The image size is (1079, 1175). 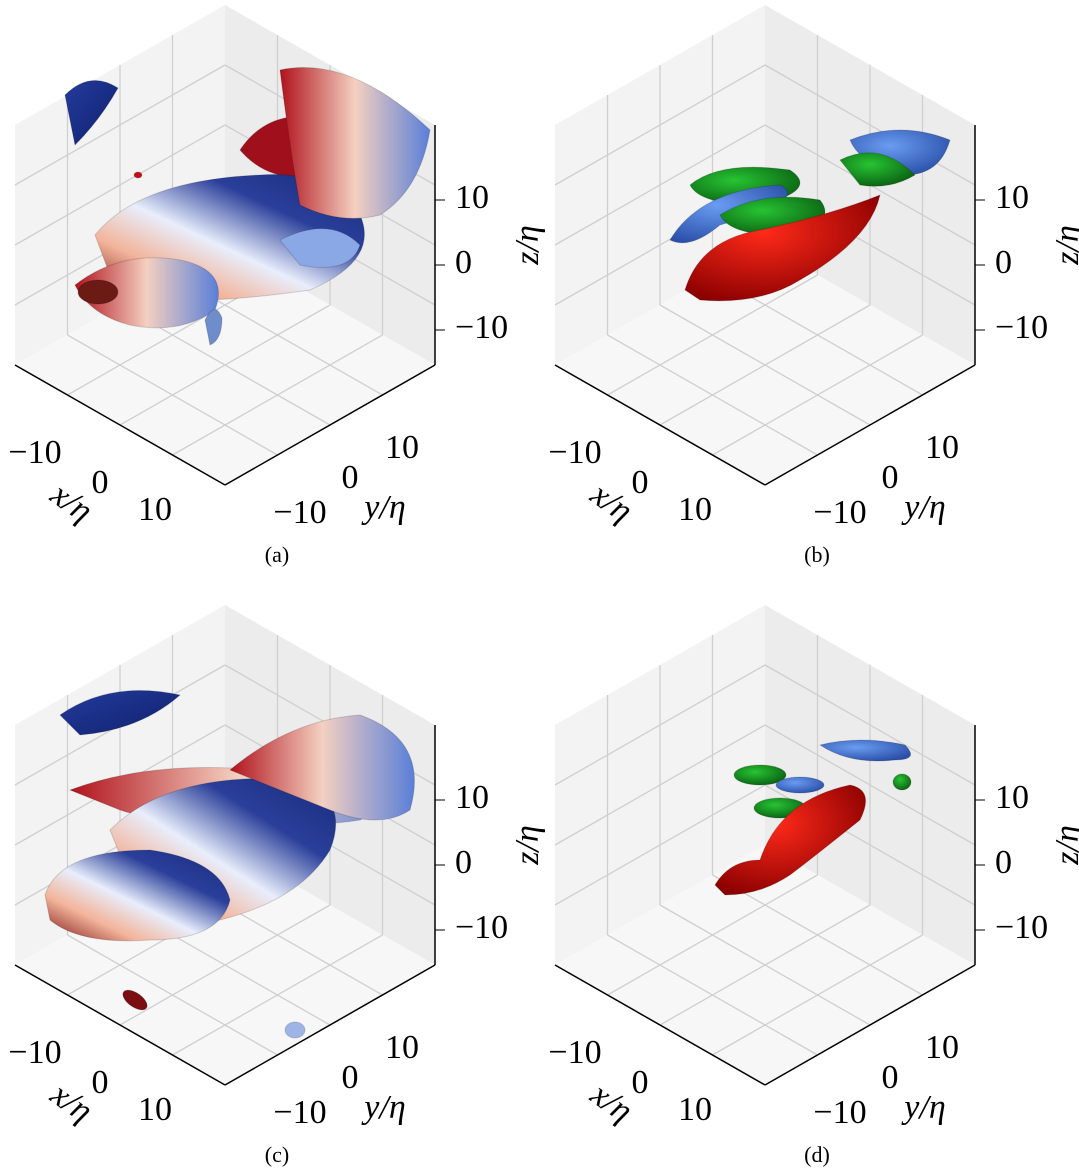 I want to click on caption: (a), so click(x=277, y=554).